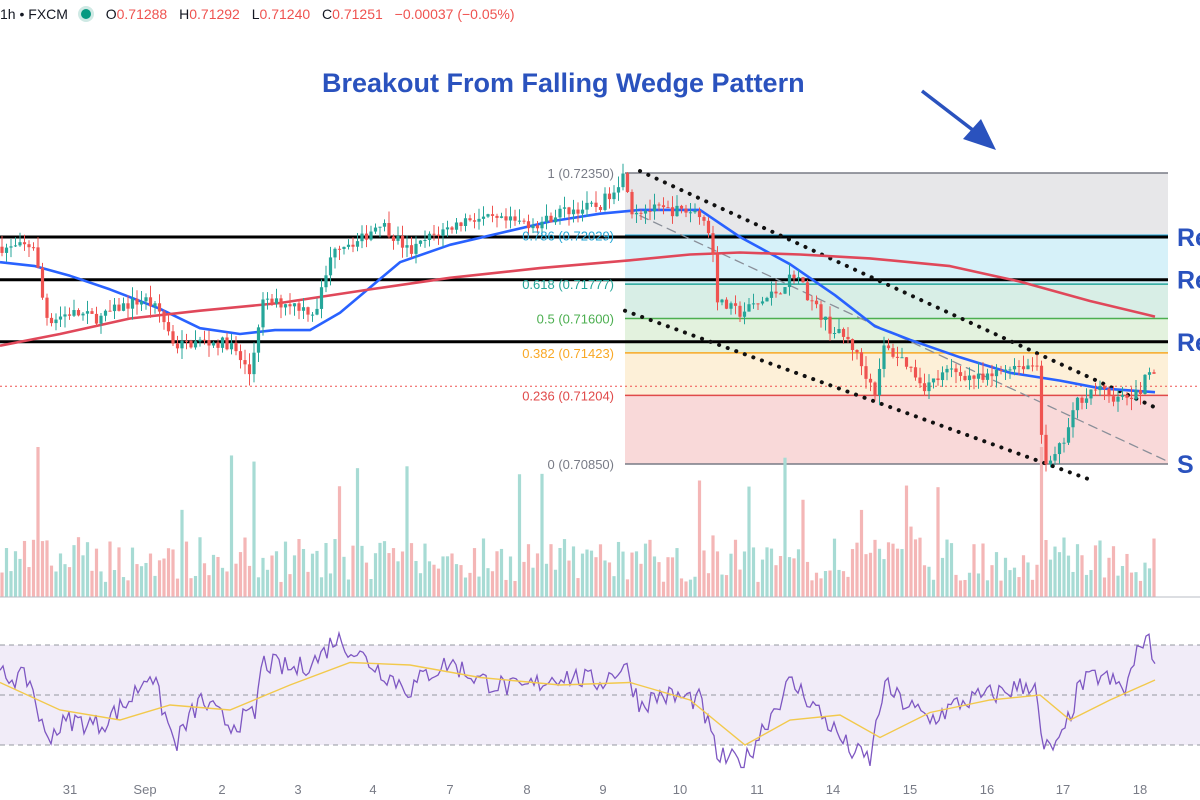  What do you see at coordinates (1185, 465) in the screenshot?
I see `level-name-label-4: S` at bounding box center [1185, 465].